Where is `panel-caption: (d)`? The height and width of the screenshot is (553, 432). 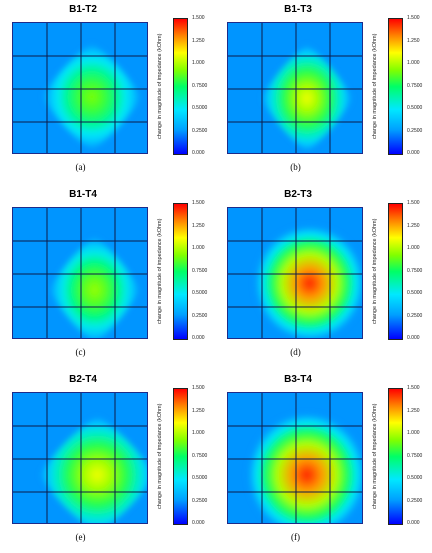 panel-caption: (d) is located at coordinates (295, 352).